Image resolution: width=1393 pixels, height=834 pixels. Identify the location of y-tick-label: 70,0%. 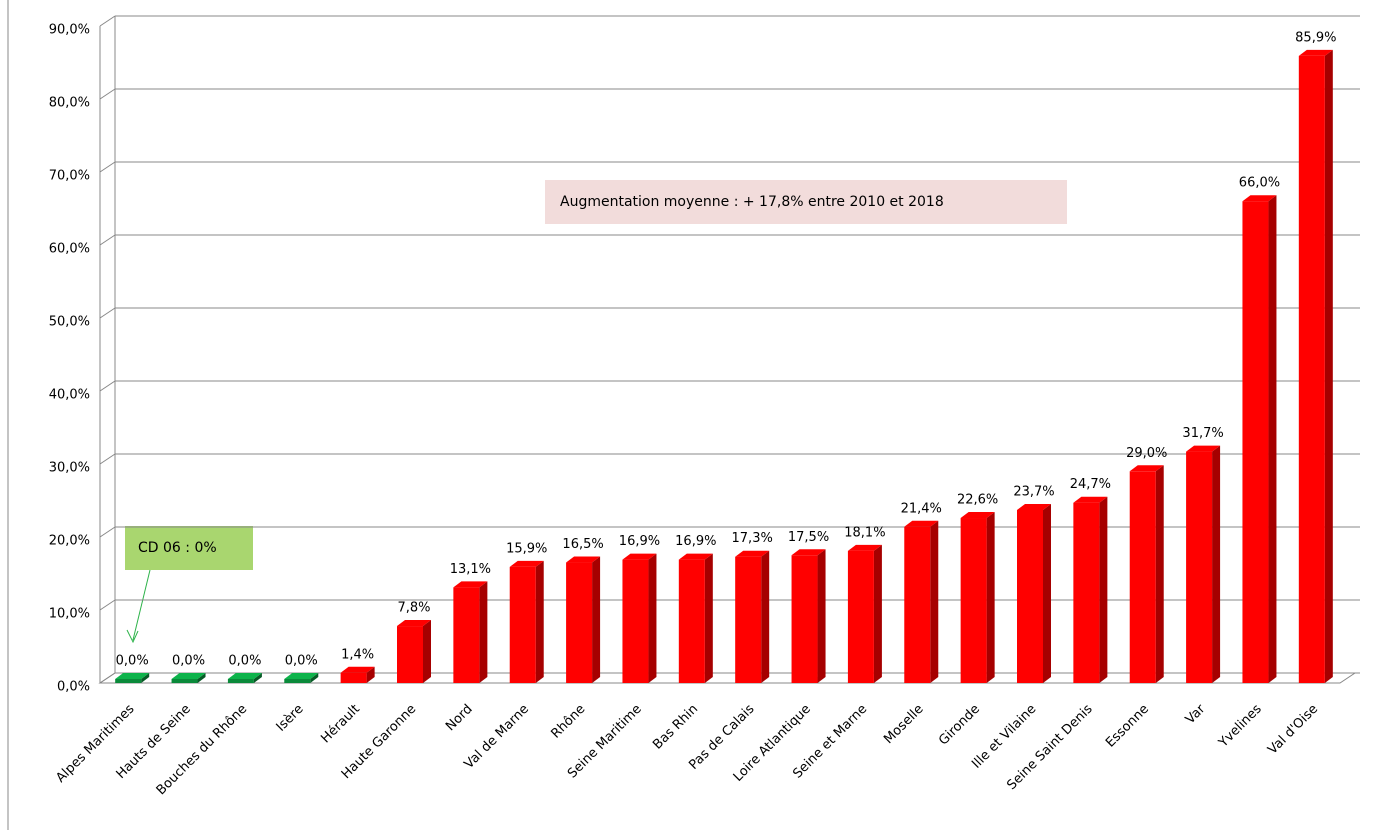
(69, 176).